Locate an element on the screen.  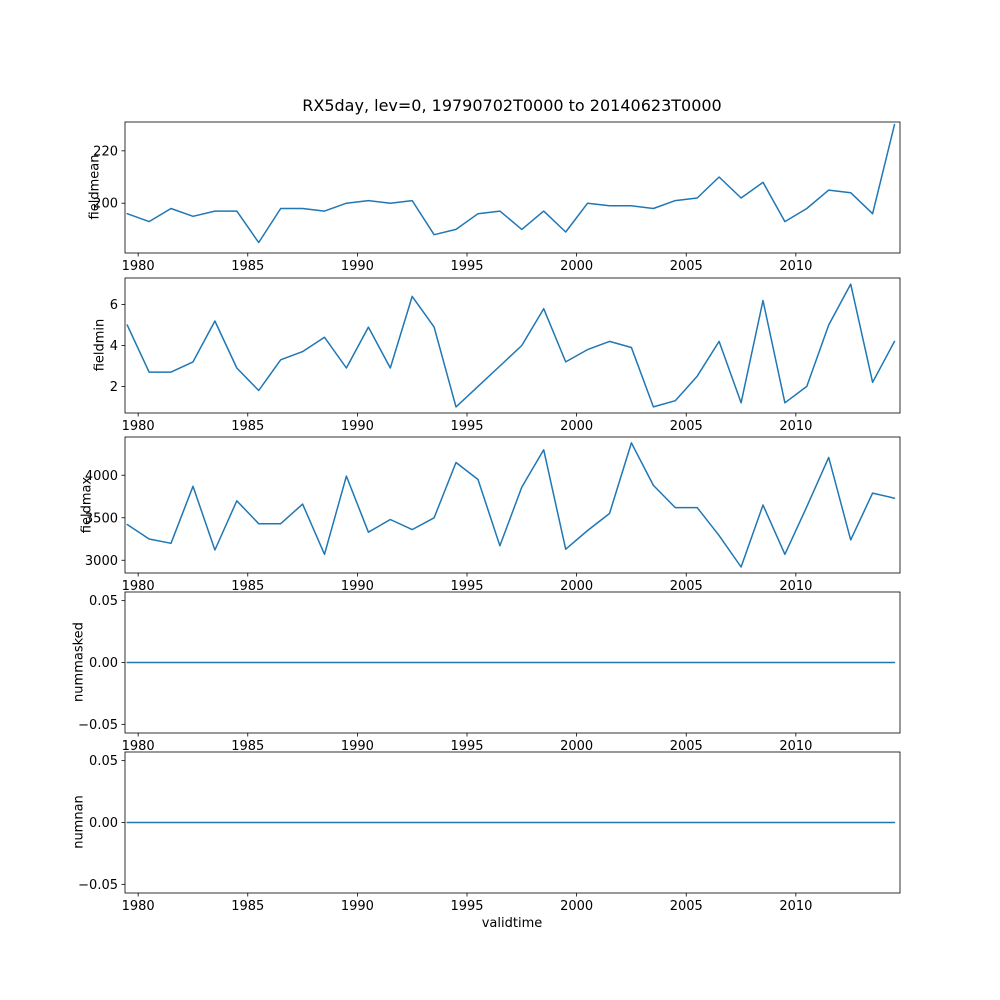
svg-text: 4 is located at coordinates (114, 346).